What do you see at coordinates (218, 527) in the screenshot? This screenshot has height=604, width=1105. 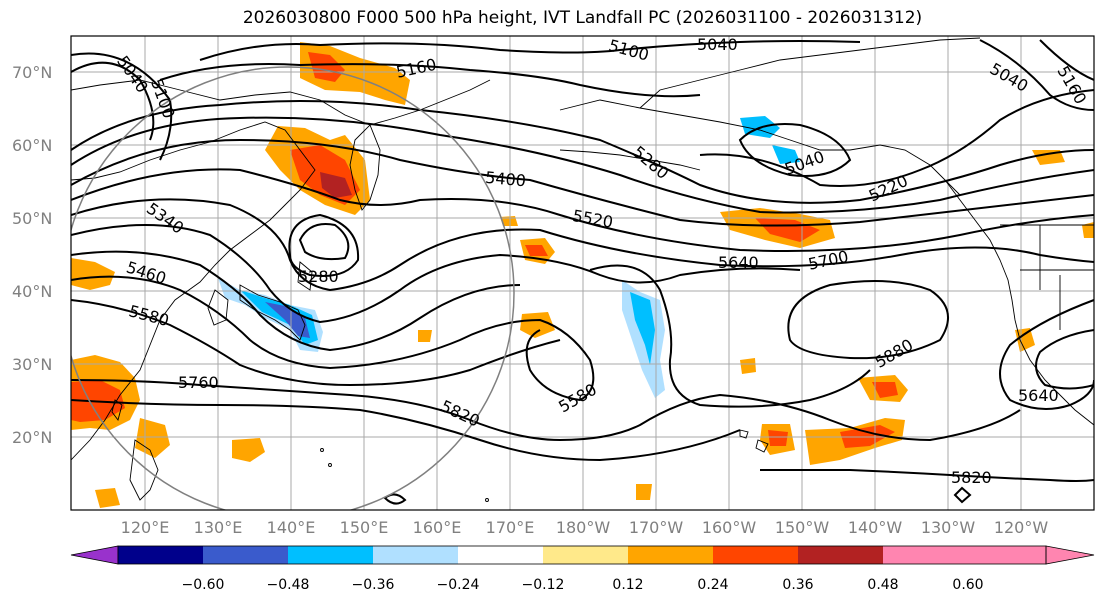 I see `lon-label: 130°E` at bounding box center [218, 527].